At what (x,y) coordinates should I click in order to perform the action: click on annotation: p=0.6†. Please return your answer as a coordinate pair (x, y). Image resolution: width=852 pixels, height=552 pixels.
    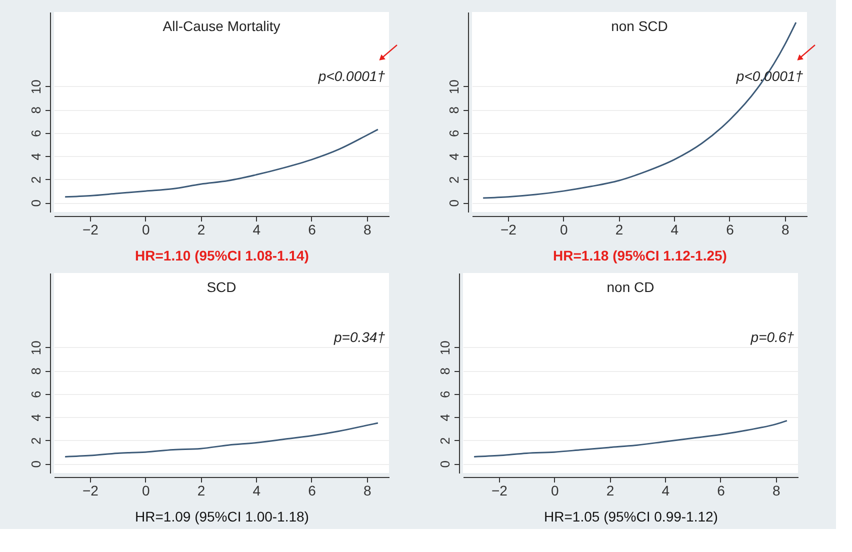
    Looking at the image, I should click on (772, 337).